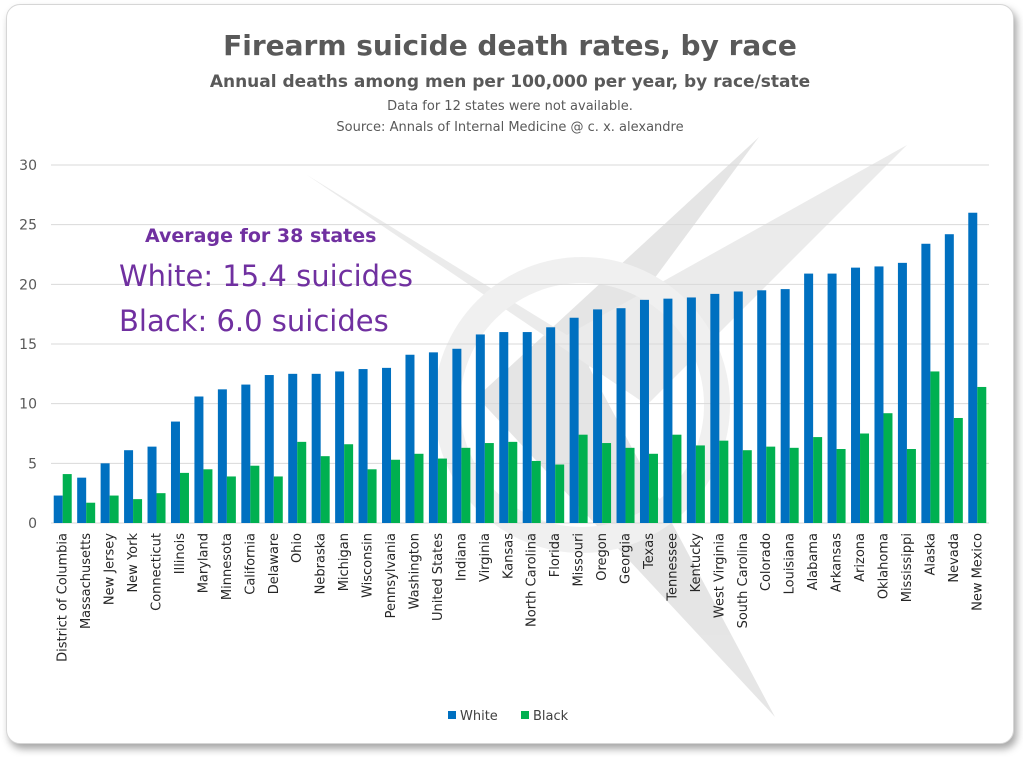 The width and height of the screenshot is (1023, 757). What do you see at coordinates (508, 716) in the screenshot?
I see `legend: White Black` at bounding box center [508, 716].